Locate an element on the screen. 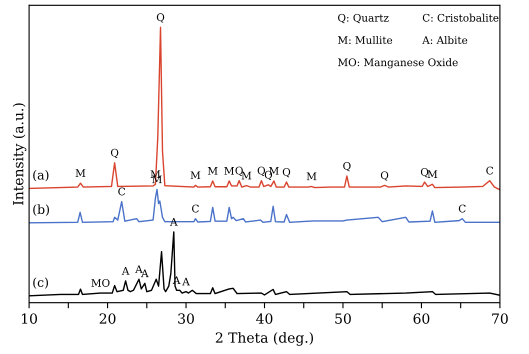 The image size is (529, 354). annotation: A: Albite is located at coordinates (445, 40).